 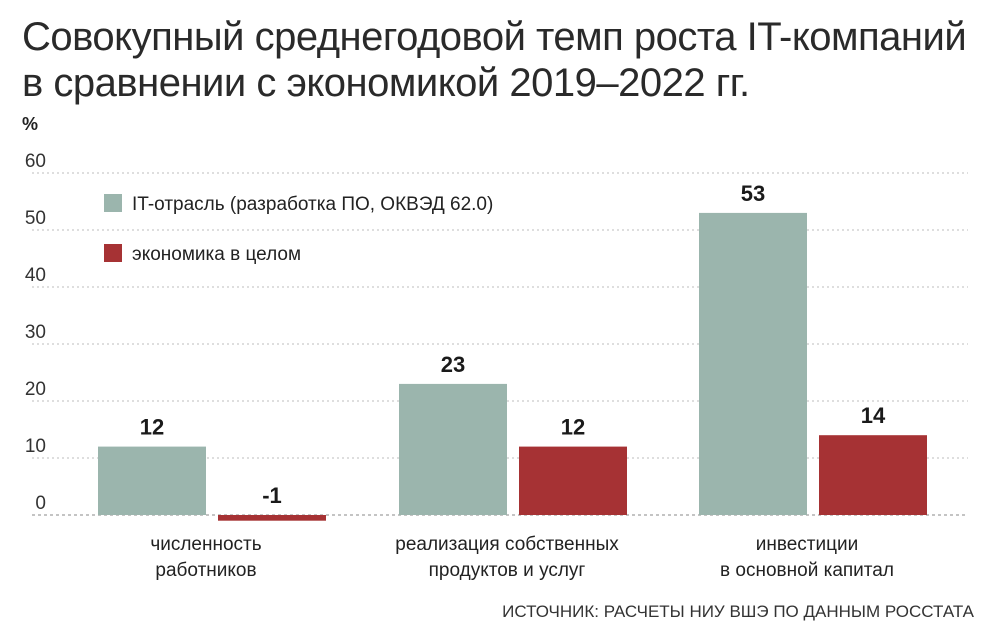 I want to click on category-label: работников, so click(x=205, y=570).